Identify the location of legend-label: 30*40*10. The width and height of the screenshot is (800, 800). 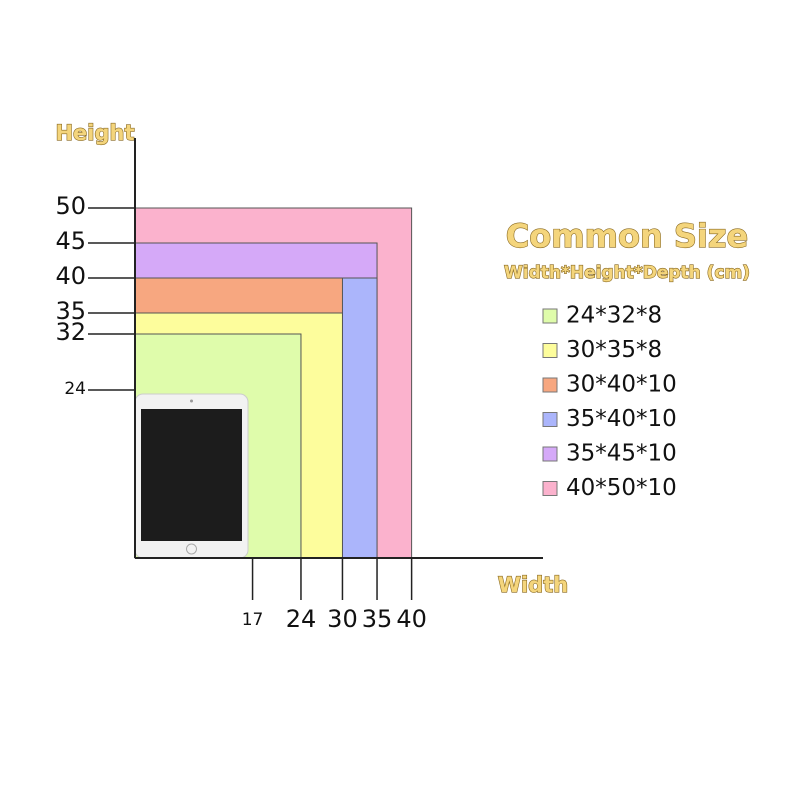
(621, 385).